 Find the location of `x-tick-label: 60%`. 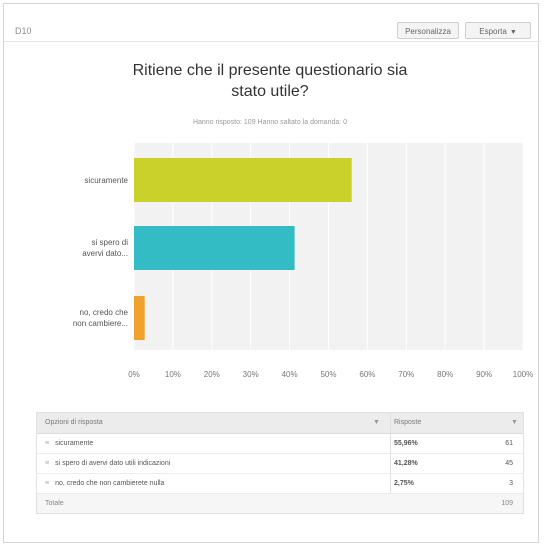

x-tick-label: 60% is located at coordinates (367, 374).